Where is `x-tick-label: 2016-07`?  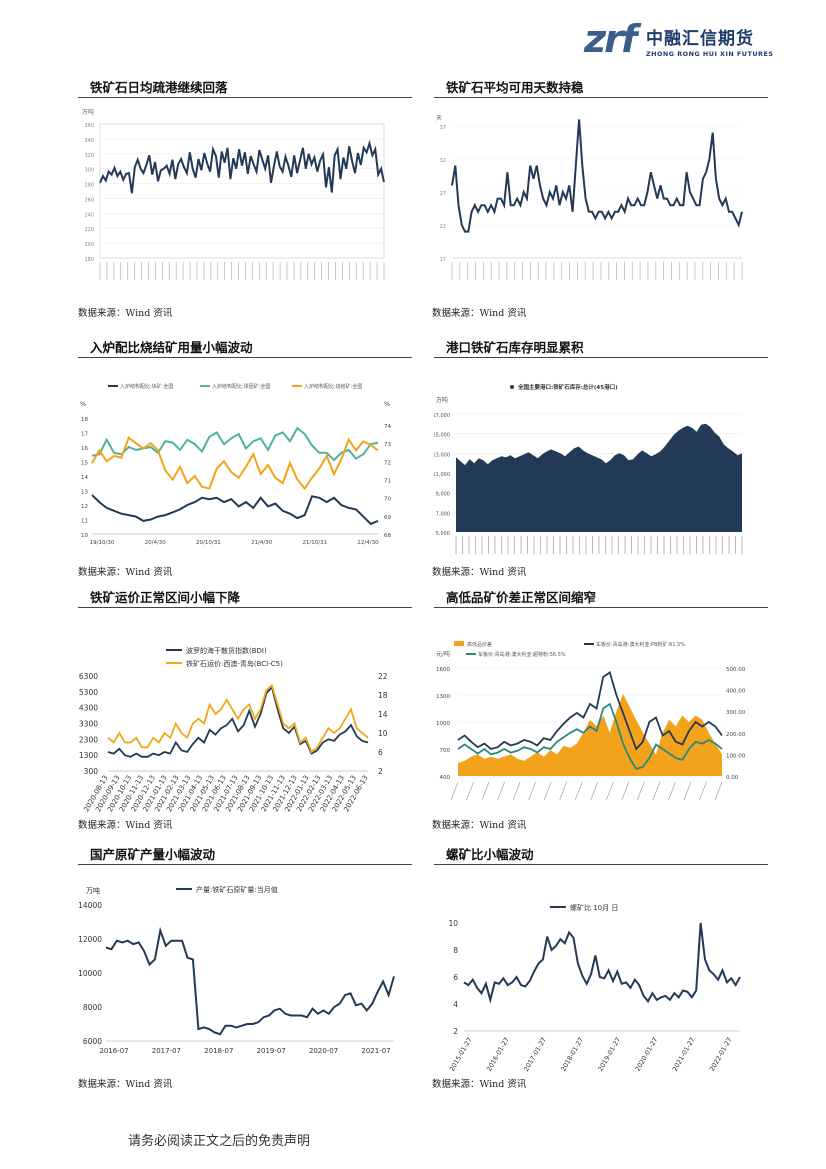
x-tick-label: 2016-07 is located at coordinates (113, 1051).